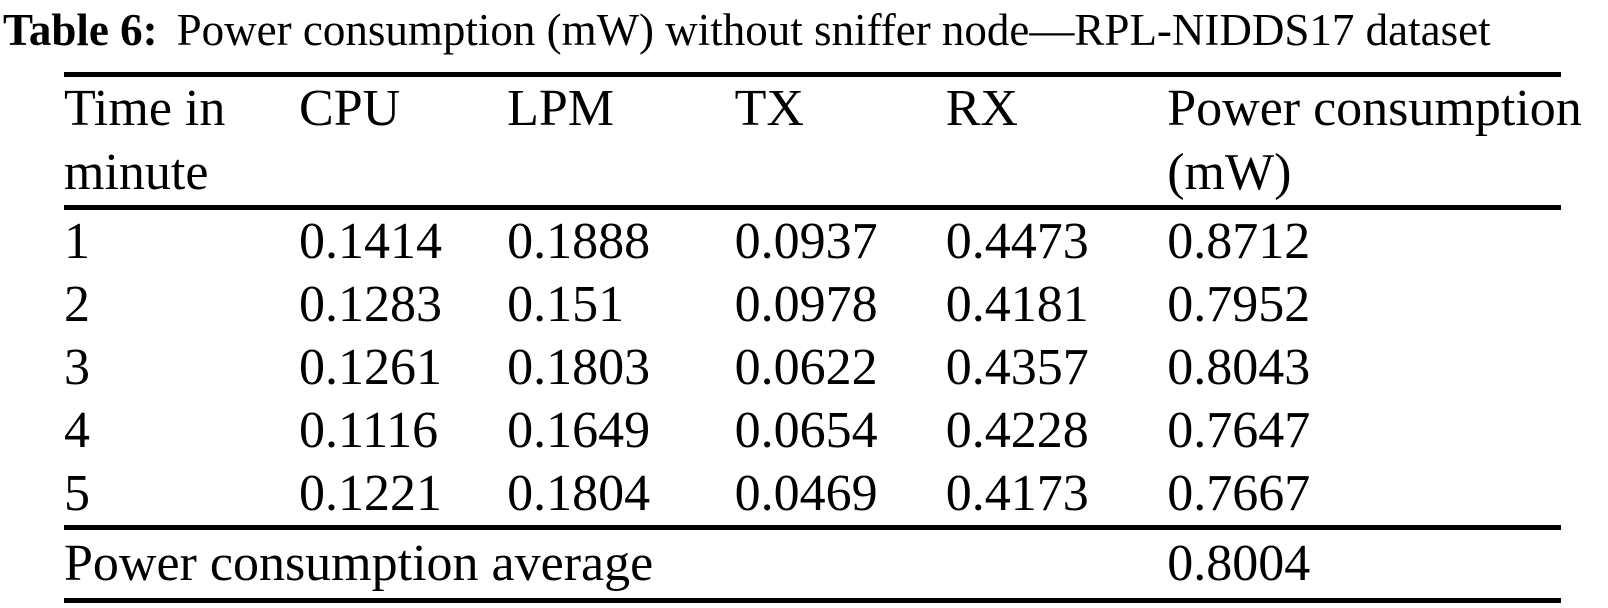 The height and width of the screenshot is (608, 1608). Describe the element at coordinates (80, 30) in the screenshot. I see `table-caption-number: Table 6:` at that location.